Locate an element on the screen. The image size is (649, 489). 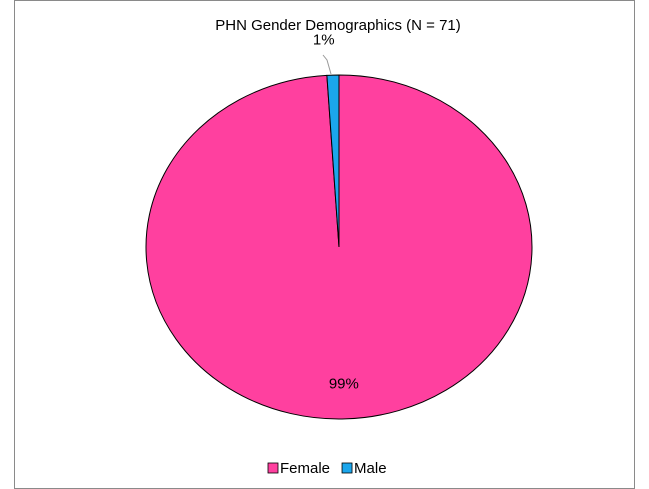
legend-label: Female is located at coordinates (305, 468).